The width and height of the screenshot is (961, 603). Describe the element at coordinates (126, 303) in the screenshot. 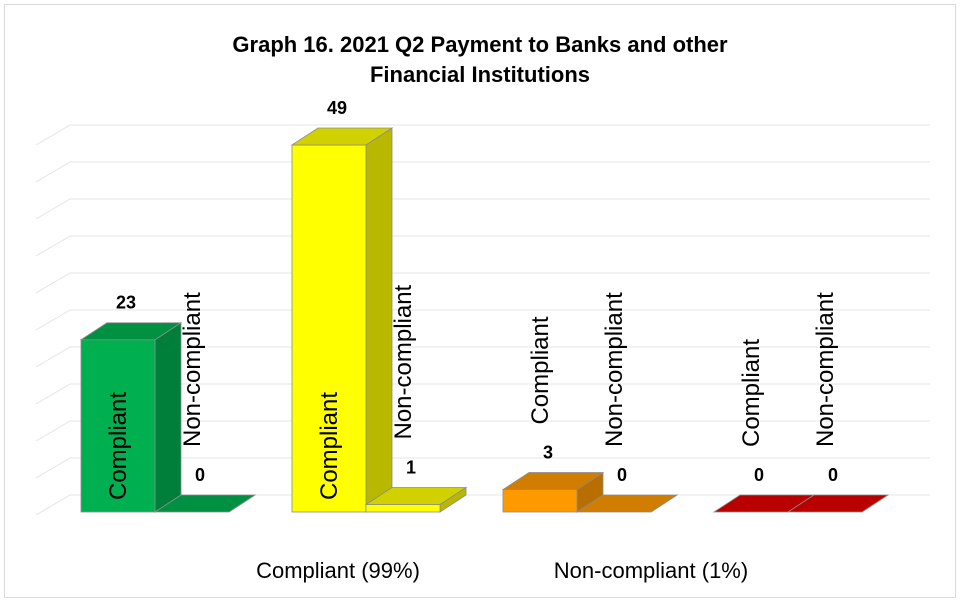

I see `value-label: 23` at that location.